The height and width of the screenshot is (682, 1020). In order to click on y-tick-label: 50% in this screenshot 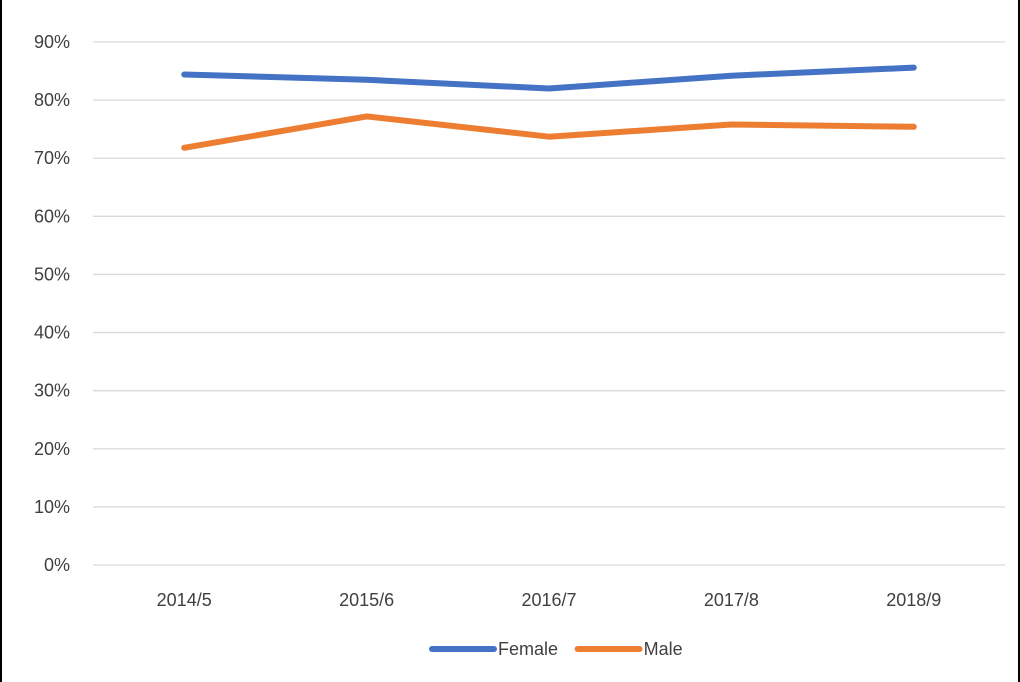, I will do `click(52, 274)`.